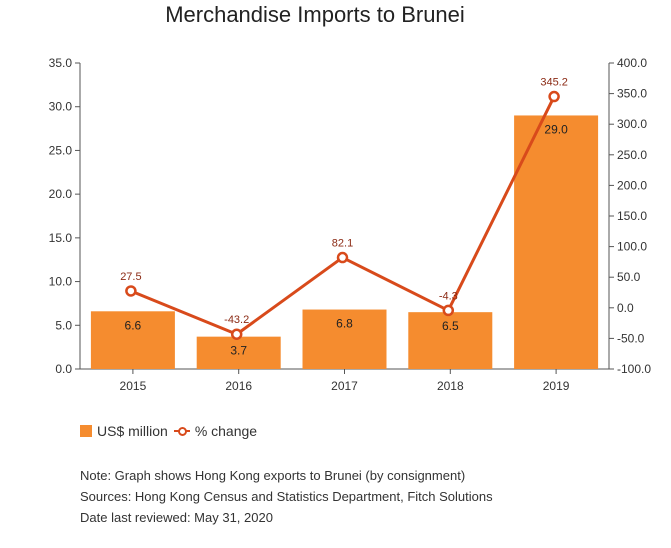 This screenshot has height=548, width=671. Describe the element at coordinates (344, 386) in the screenshot. I see `x-tick-label: 2017` at that location.